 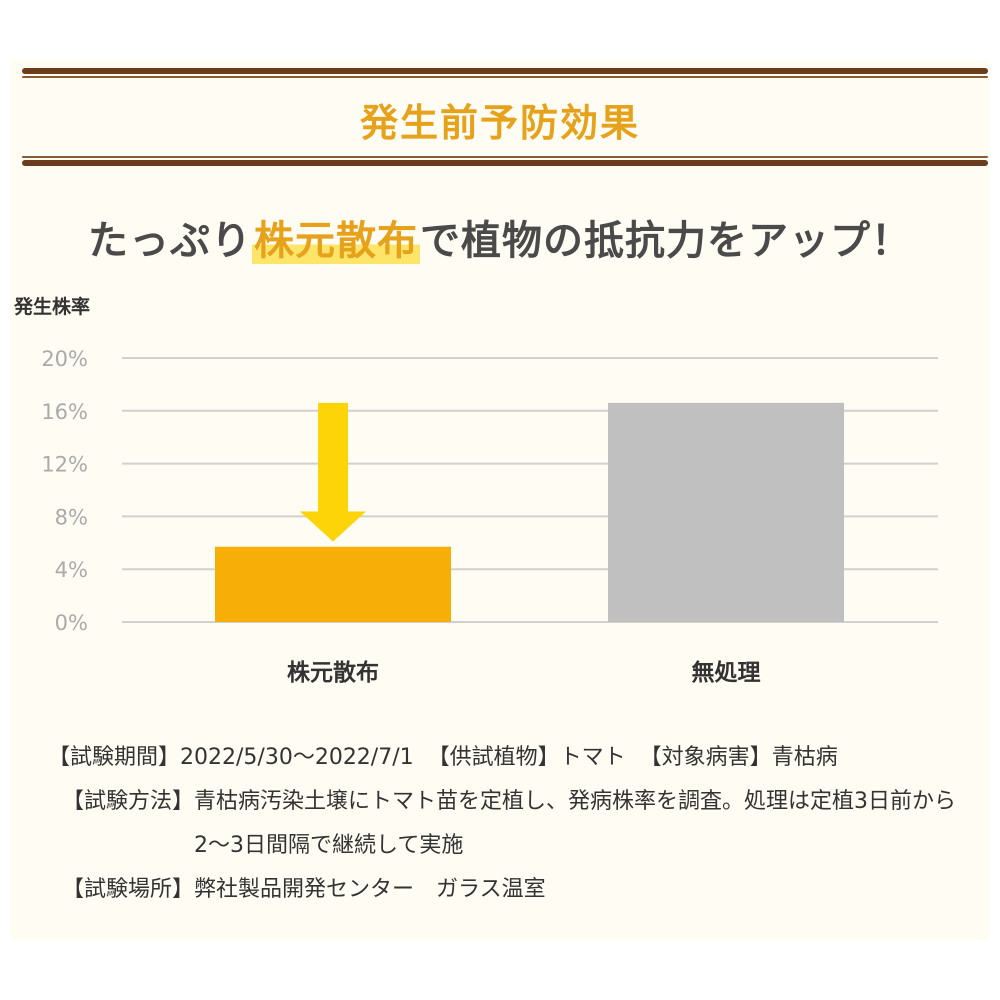 I want to click on tagline: たっぷり株元散布で植物の抵抗力をアップ！, so click(x=500, y=237).